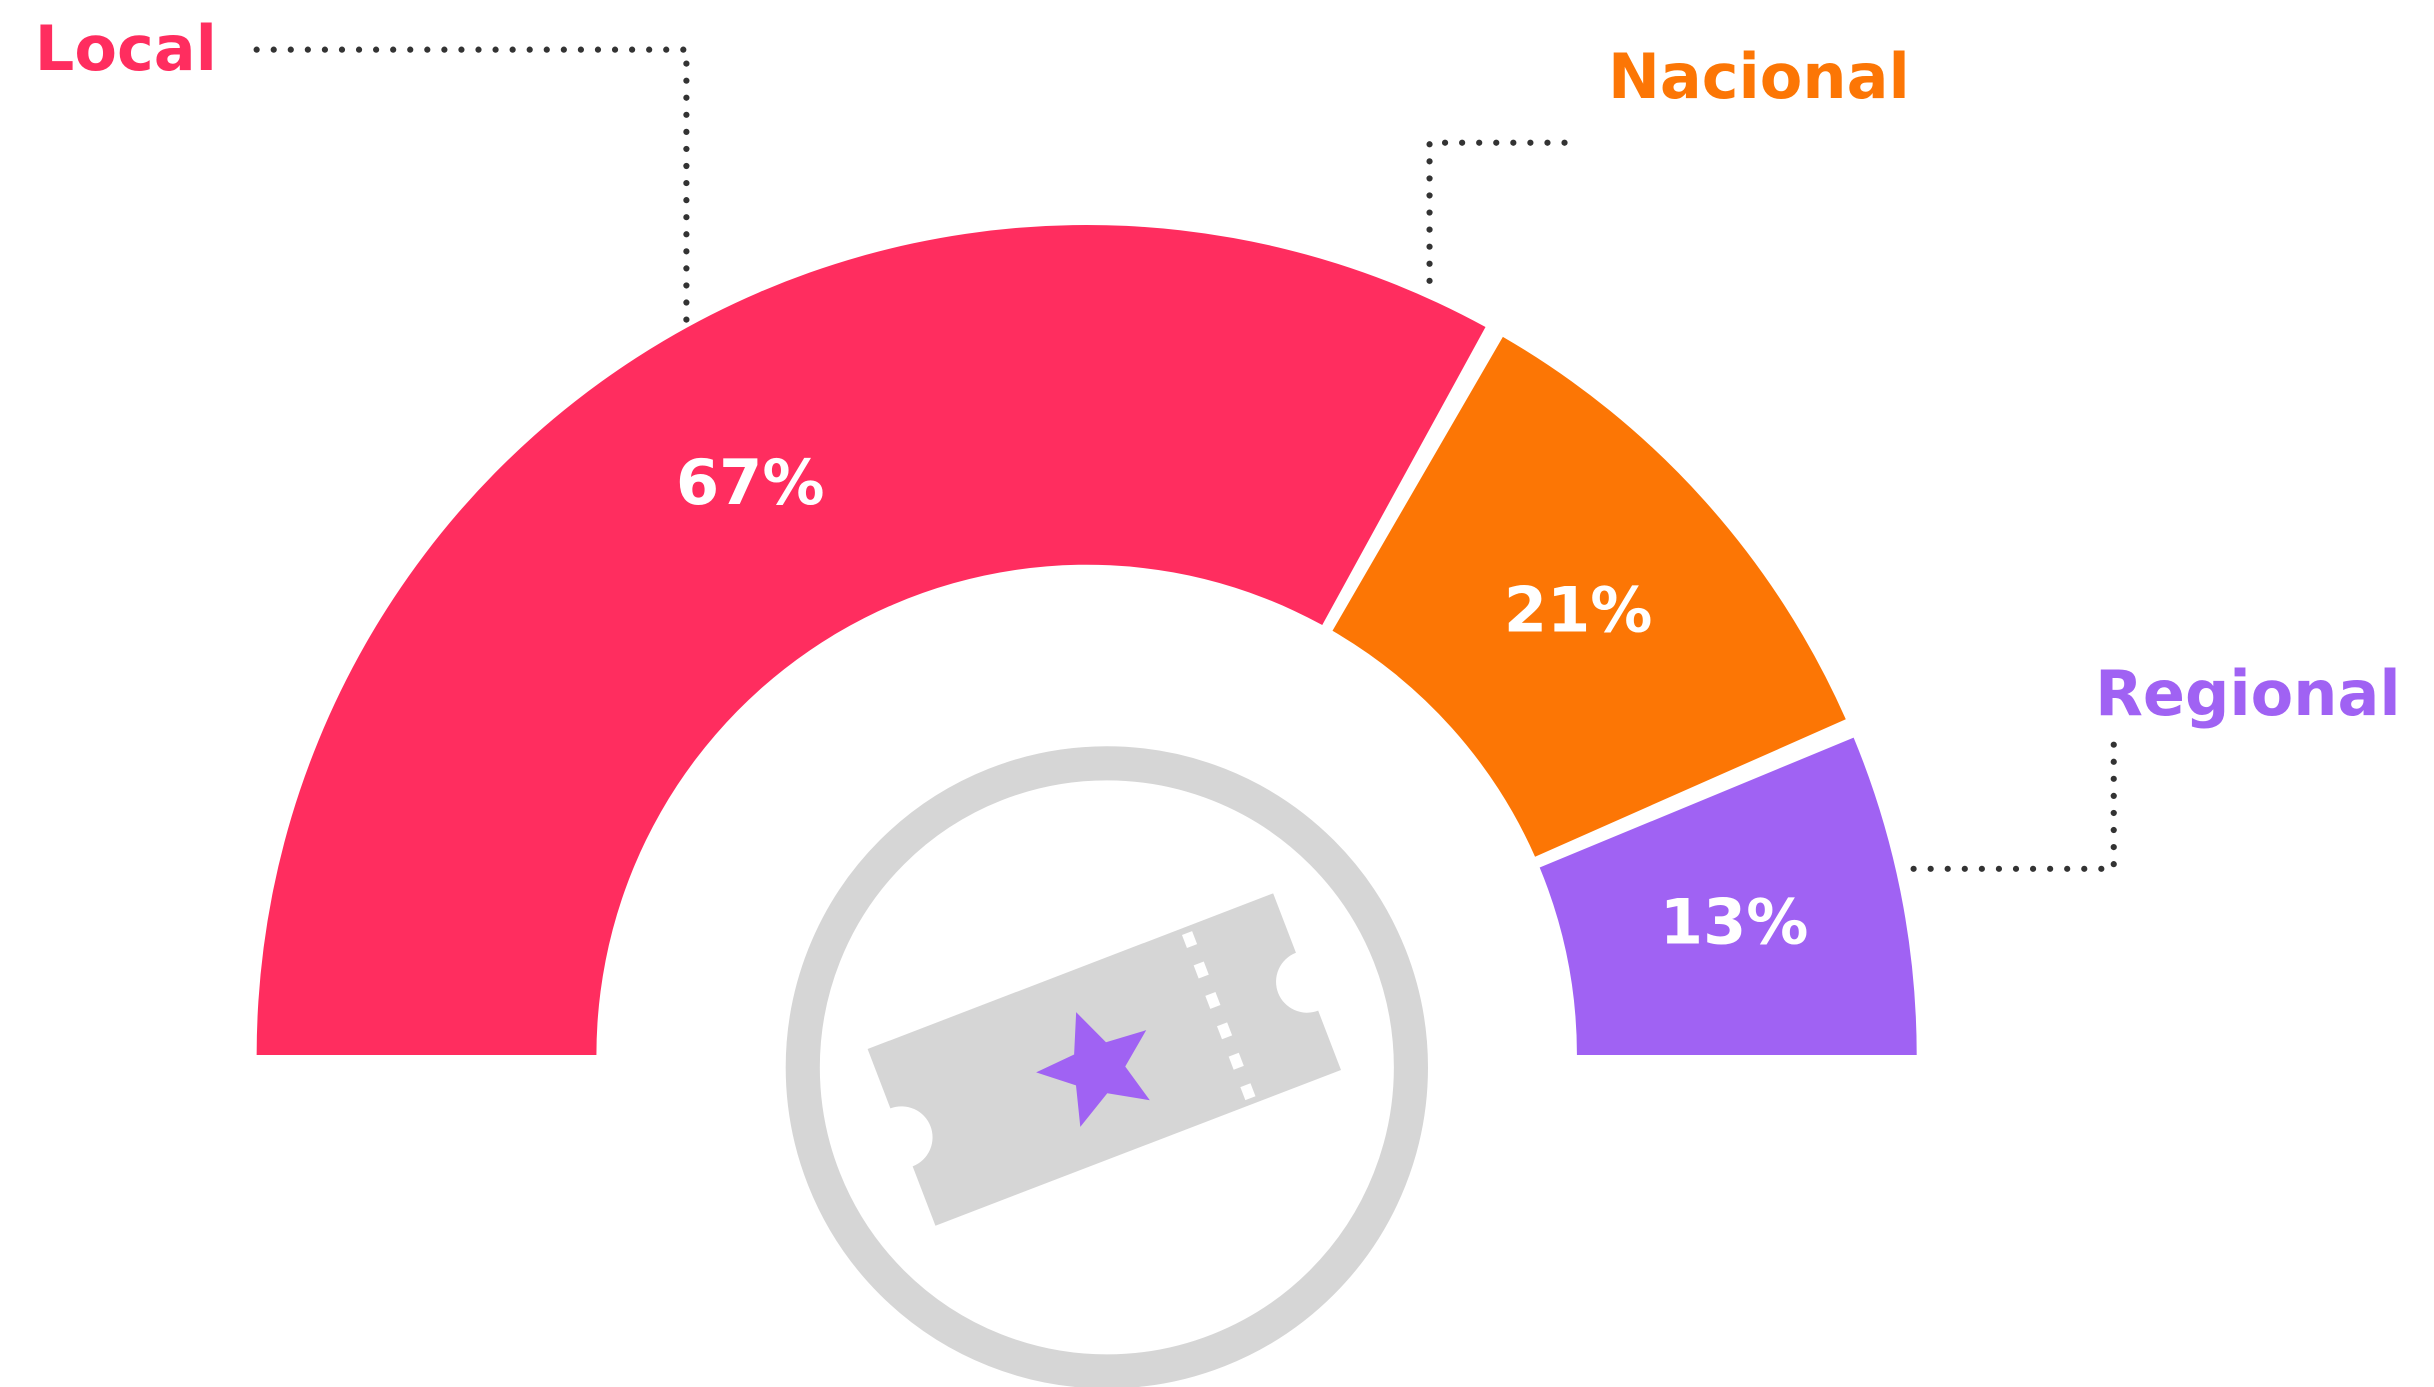 Image resolution: width=2434 pixels, height=1387 pixels. Describe the element at coordinates (1093, 1069) in the screenshot. I see `ticket-star` at that location.